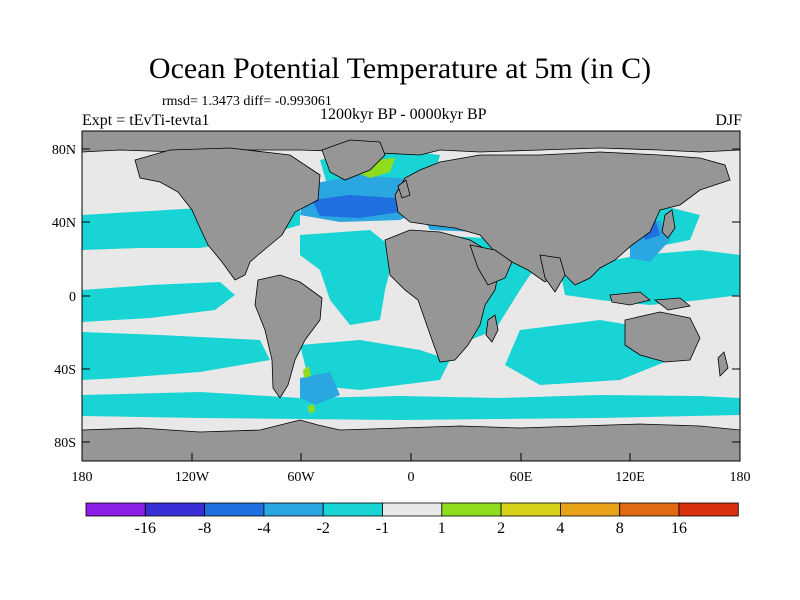  Describe the element at coordinates (247, 101) in the screenshot. I see `stats-text: rmsd= 1.3473 diff= -0.993061` at that location.